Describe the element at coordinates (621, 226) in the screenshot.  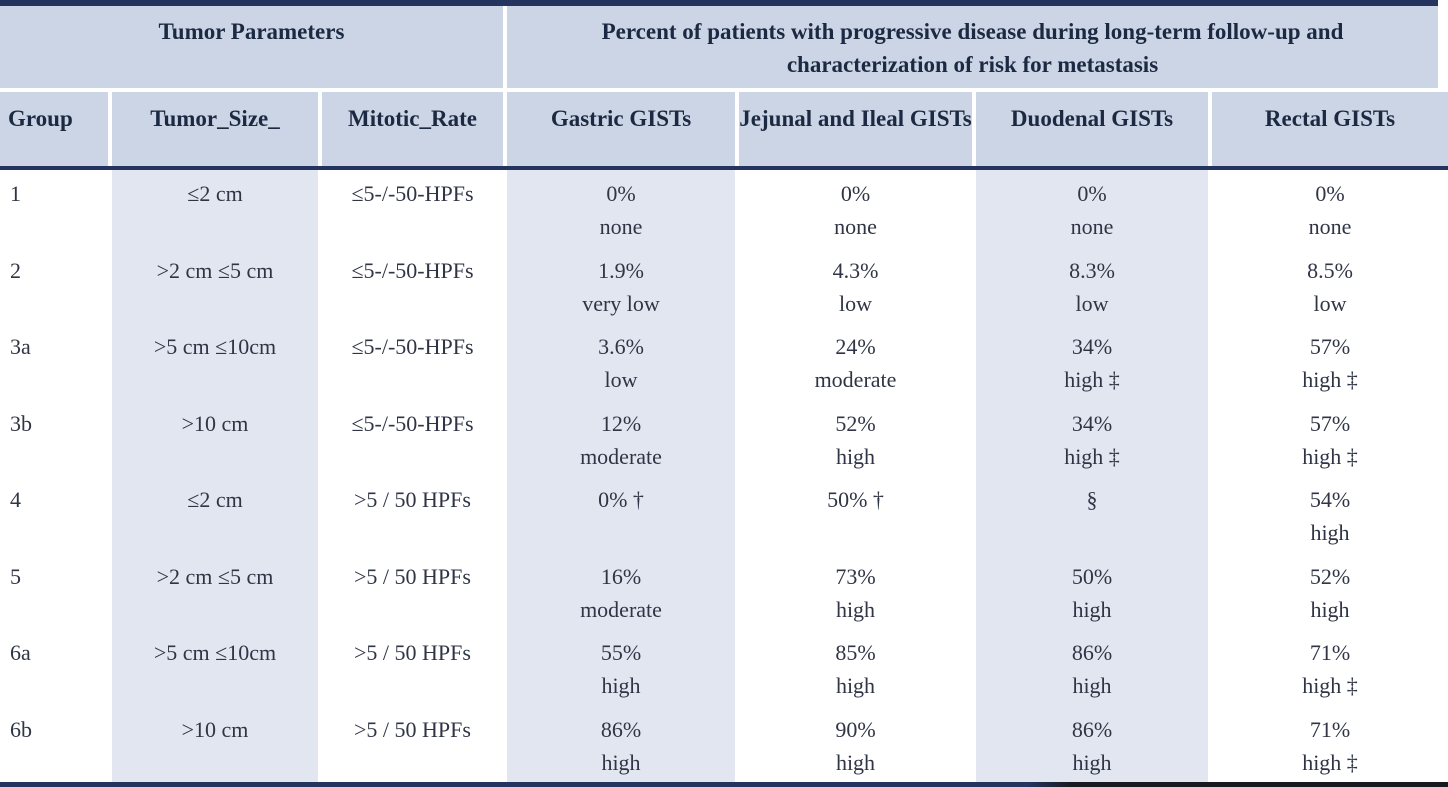
I see `gastric-risk: none` at that location.